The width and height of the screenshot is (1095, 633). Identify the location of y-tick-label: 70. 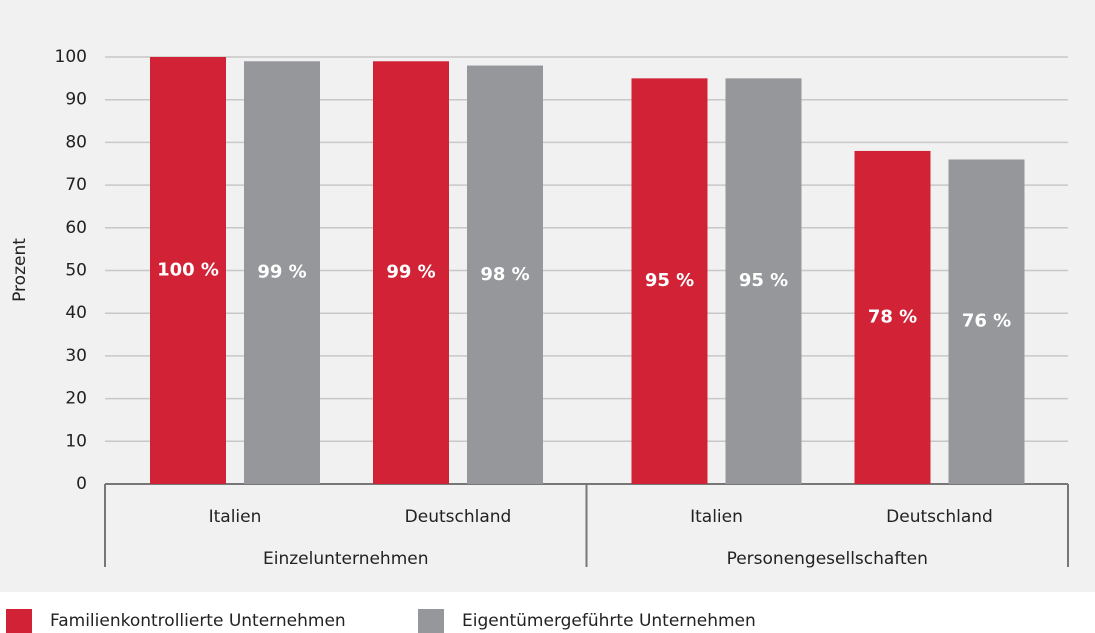
(76, 185).